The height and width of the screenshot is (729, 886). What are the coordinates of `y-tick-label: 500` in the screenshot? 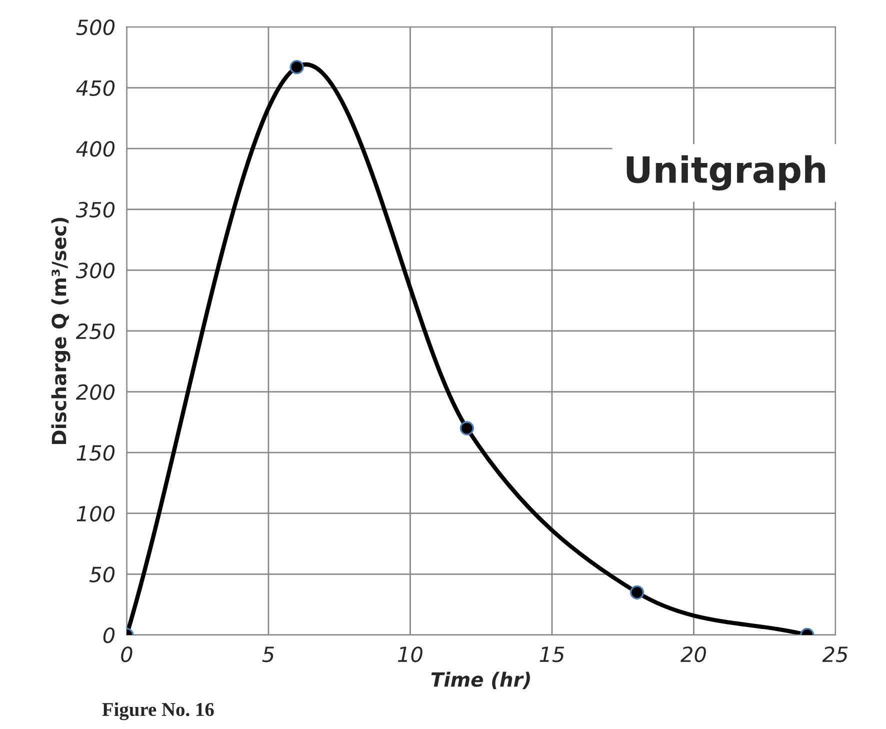 It's located at (95, 27).